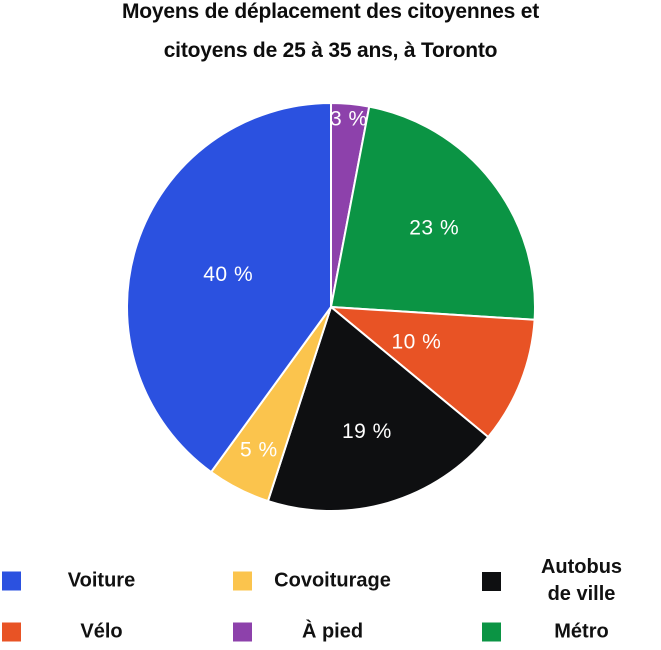  Describe the element at coordinates (330, 11) in the screenshot. I see `chart-title-line-1: Moyens de déplacement des citoyennes et` at that location.